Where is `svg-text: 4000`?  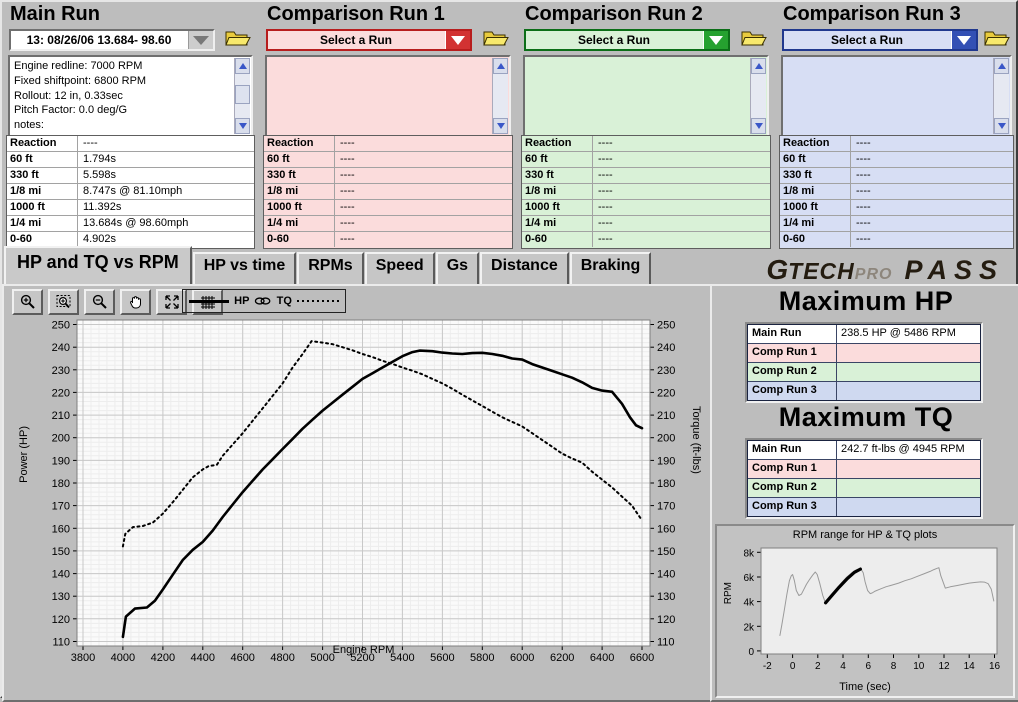
svg-text: 4000 is located at coordinates (123, 658).